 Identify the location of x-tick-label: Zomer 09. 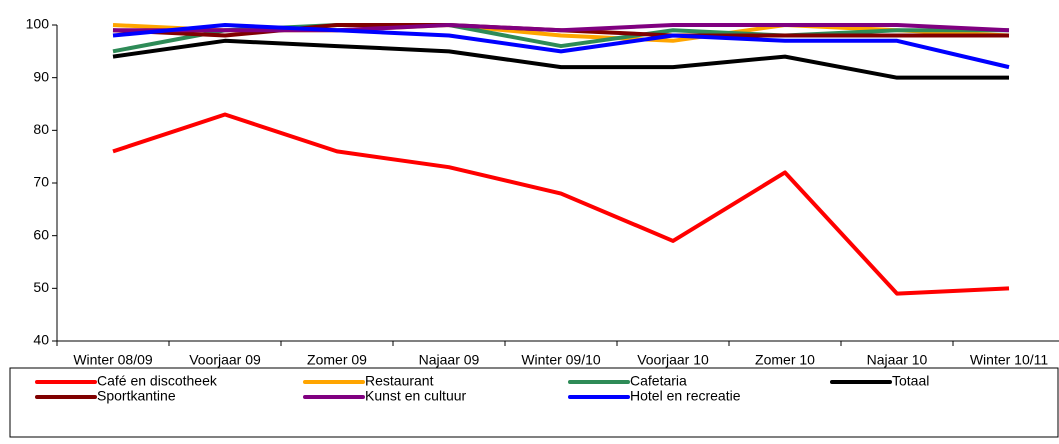
(337, 360).